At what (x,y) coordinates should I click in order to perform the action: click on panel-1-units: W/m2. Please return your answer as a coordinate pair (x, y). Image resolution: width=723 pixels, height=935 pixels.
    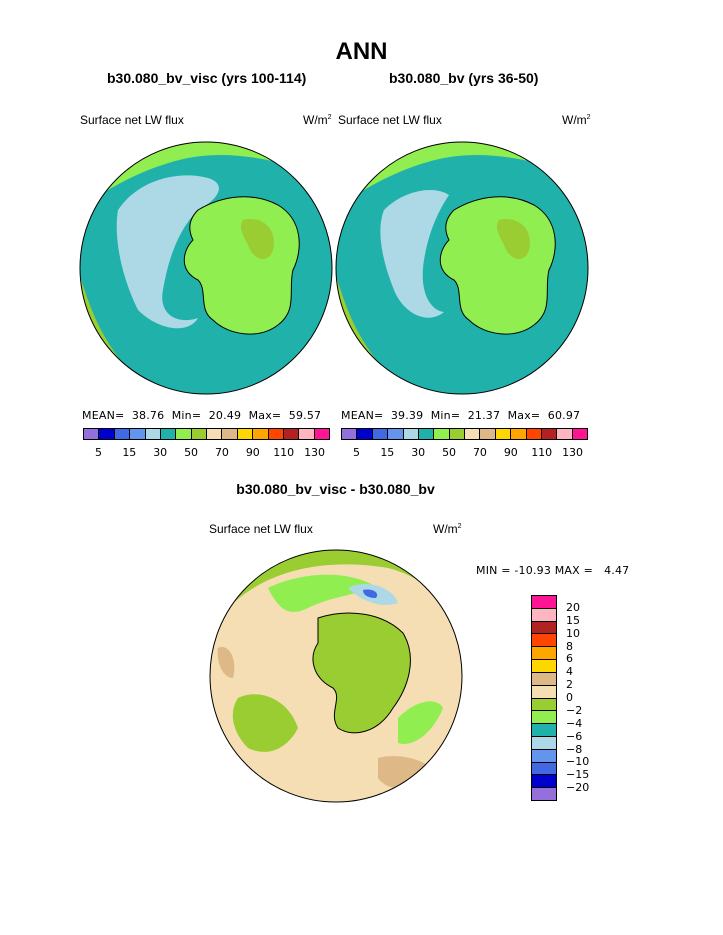
    Looking at the image, I should click on (317, 120).